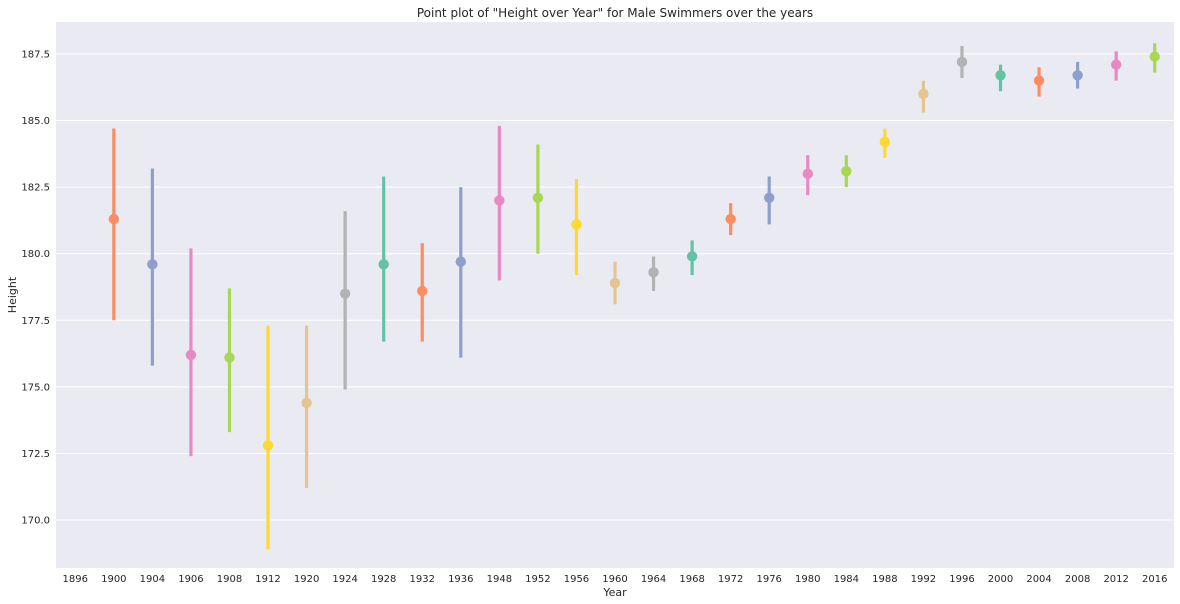  What do you see at coordinates (12, 294) in the screenshot?
I see `y-axis-label: Height` at bounding box center [12, 294].